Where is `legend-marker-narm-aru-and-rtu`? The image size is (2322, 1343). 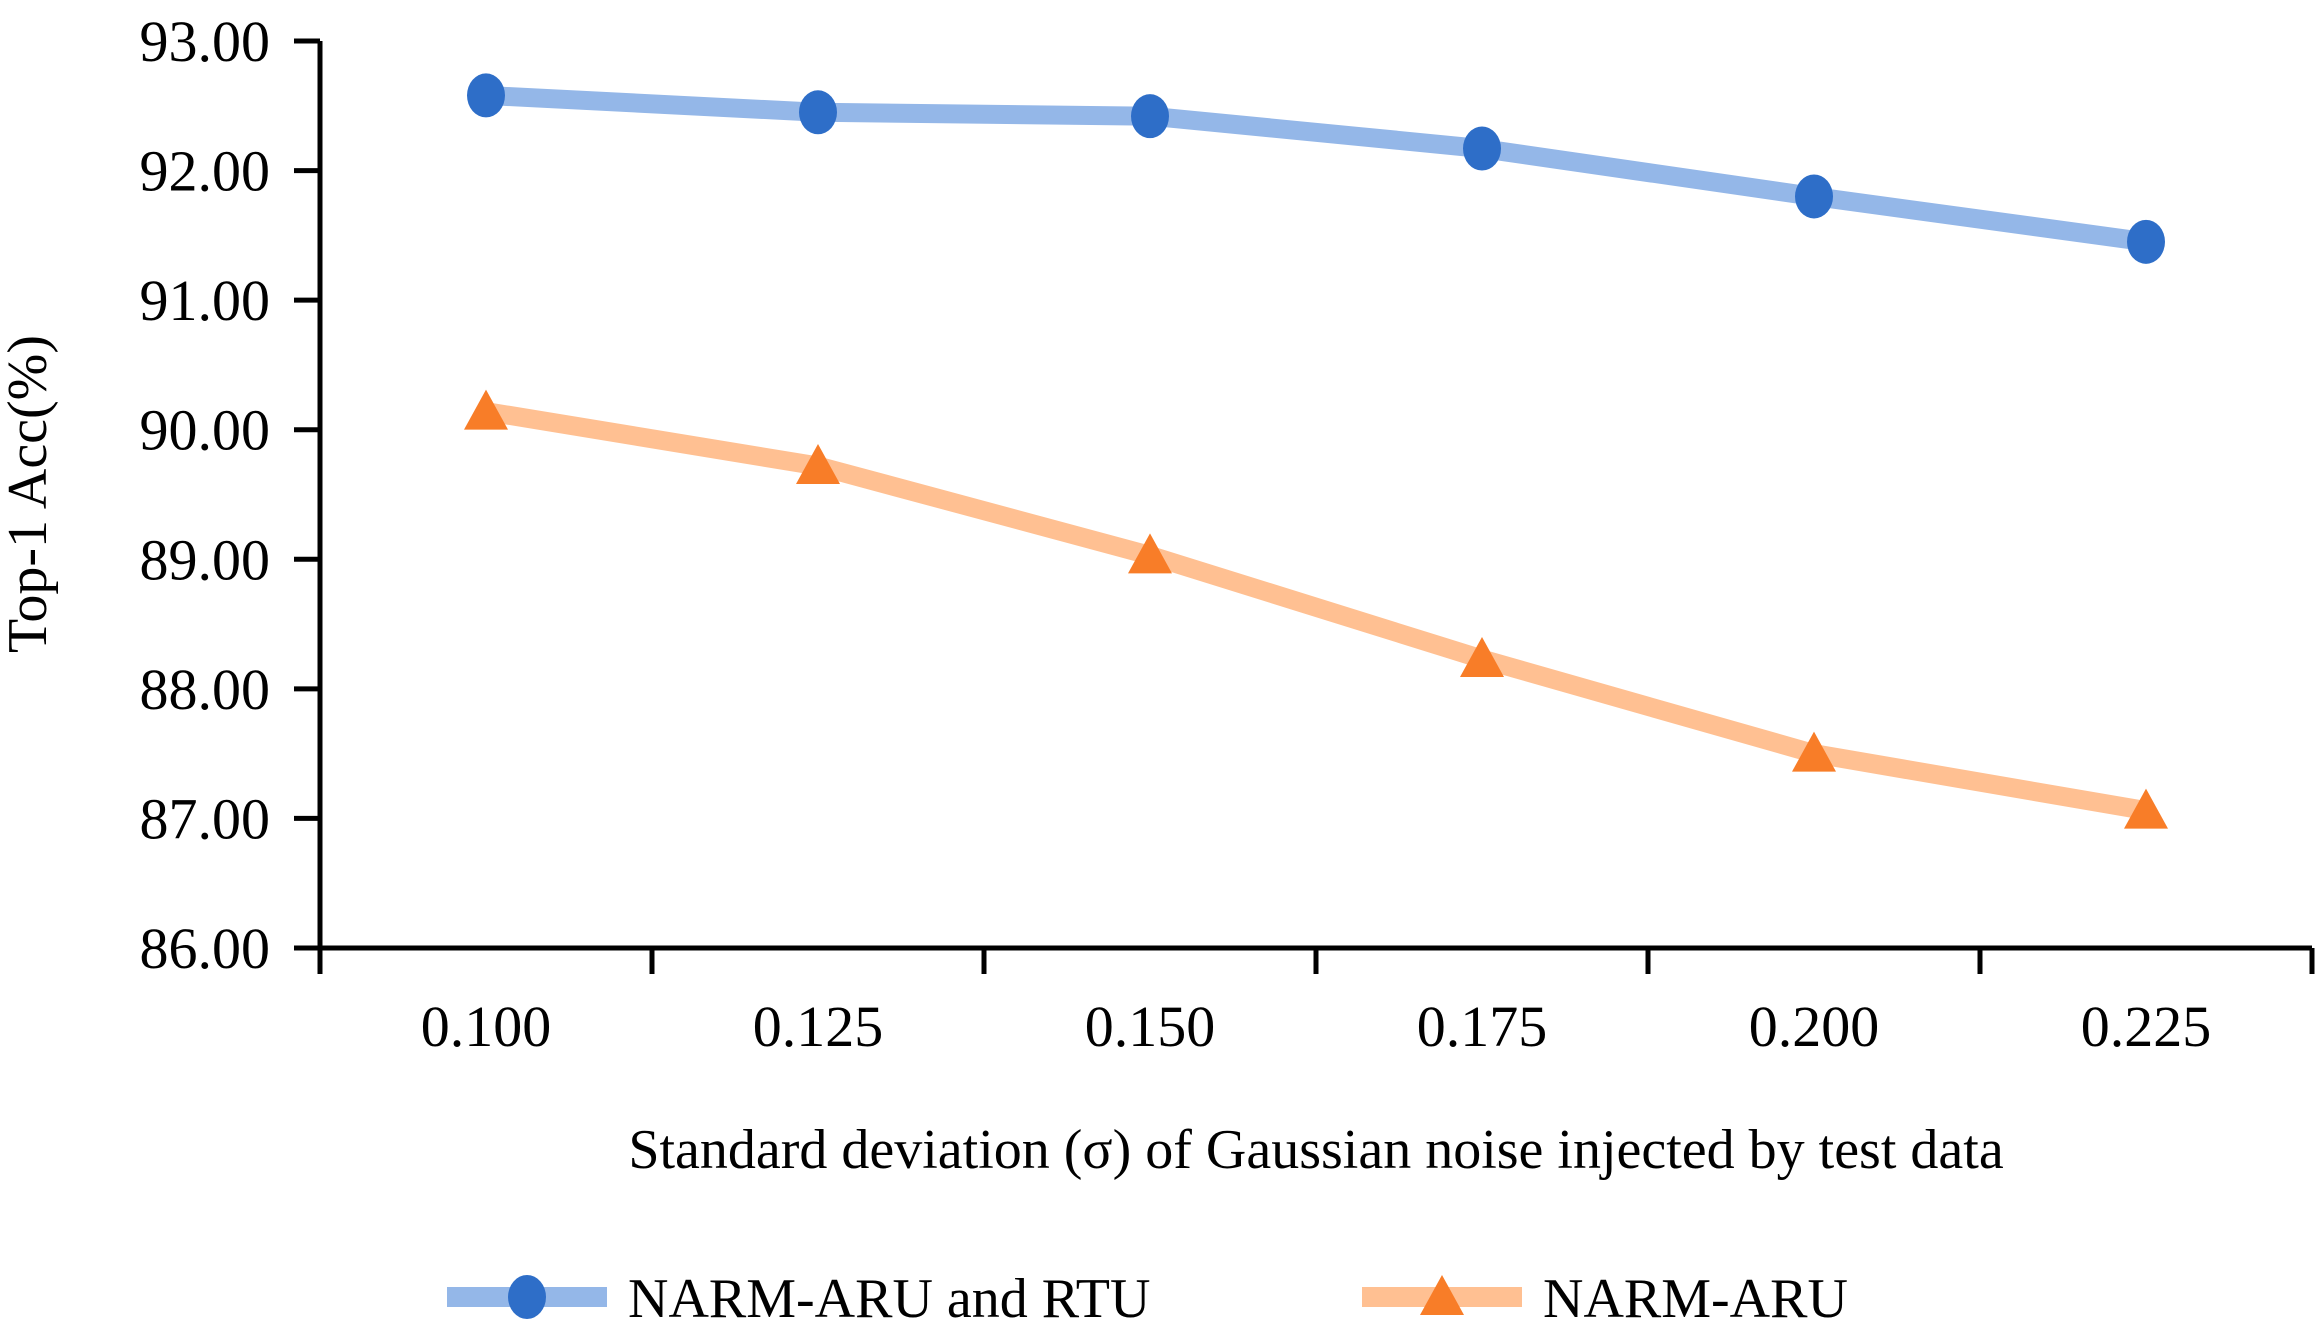
legend-marker-narm-aru-and-rtu is located at coordinates (527, 1297).